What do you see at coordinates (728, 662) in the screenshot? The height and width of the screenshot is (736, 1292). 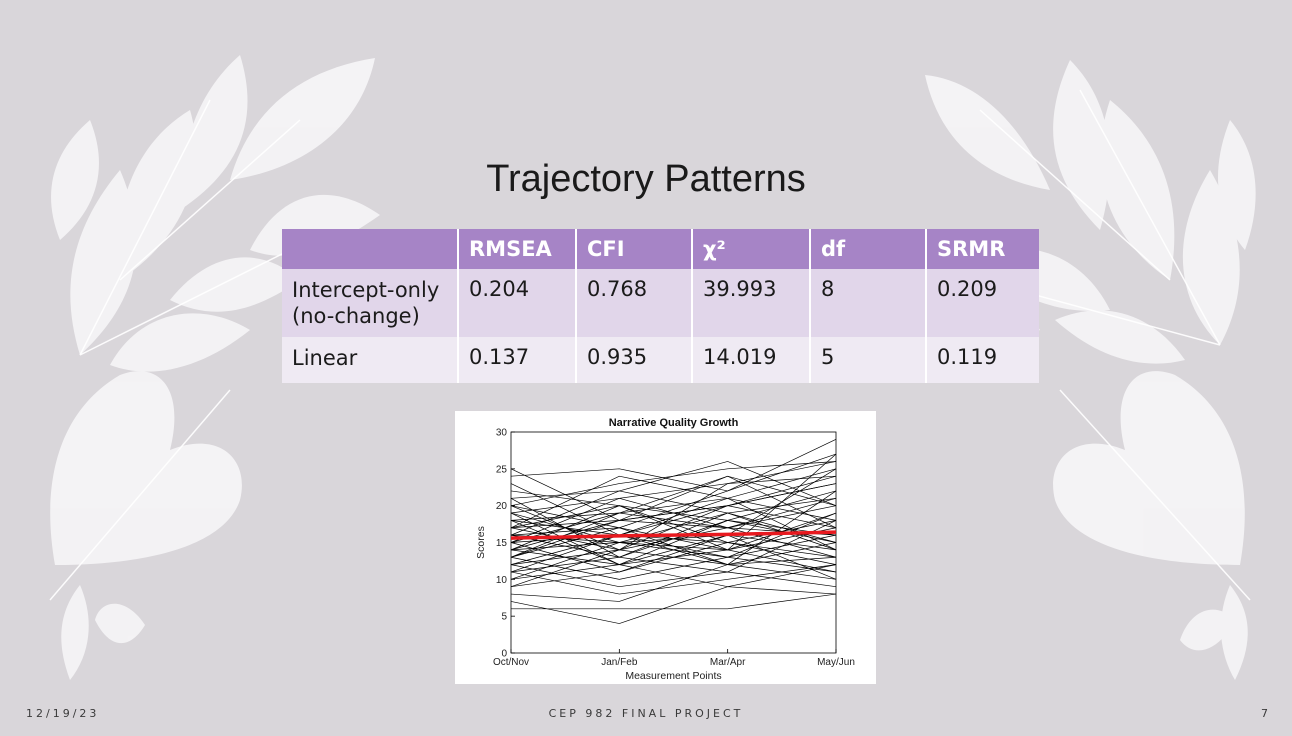 I see `x-tick-label: Mar/Apr` at bounding box center [728, 662].